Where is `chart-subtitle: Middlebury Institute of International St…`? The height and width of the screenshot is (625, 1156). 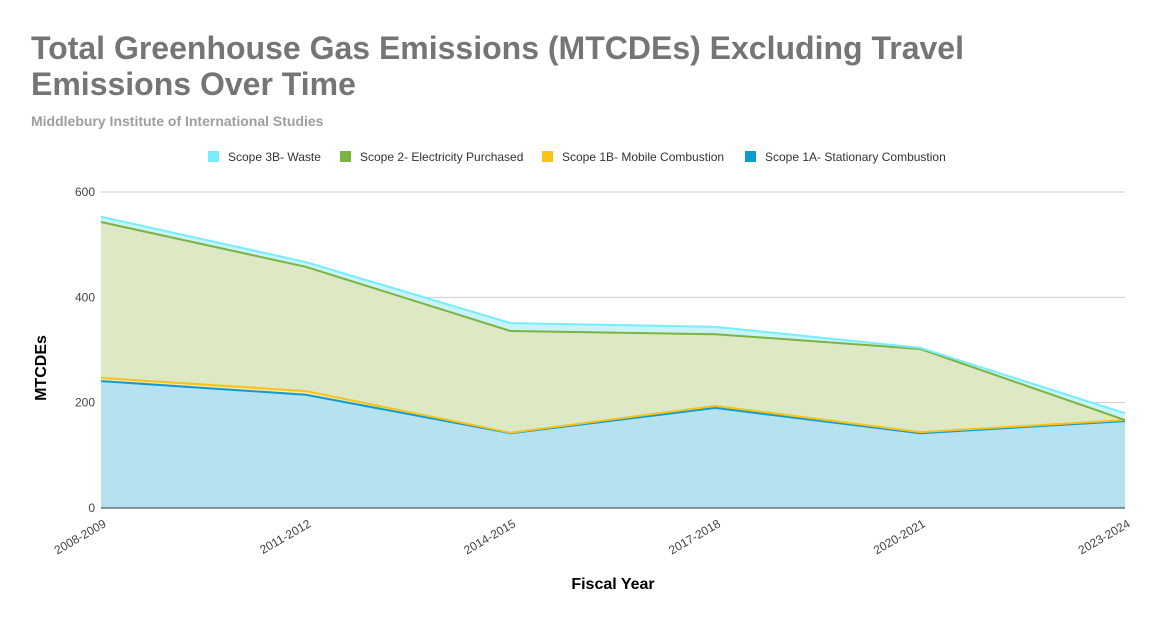
chart-subtitle: Middlebury Institute of International St… is located at coordinates (177, 121).